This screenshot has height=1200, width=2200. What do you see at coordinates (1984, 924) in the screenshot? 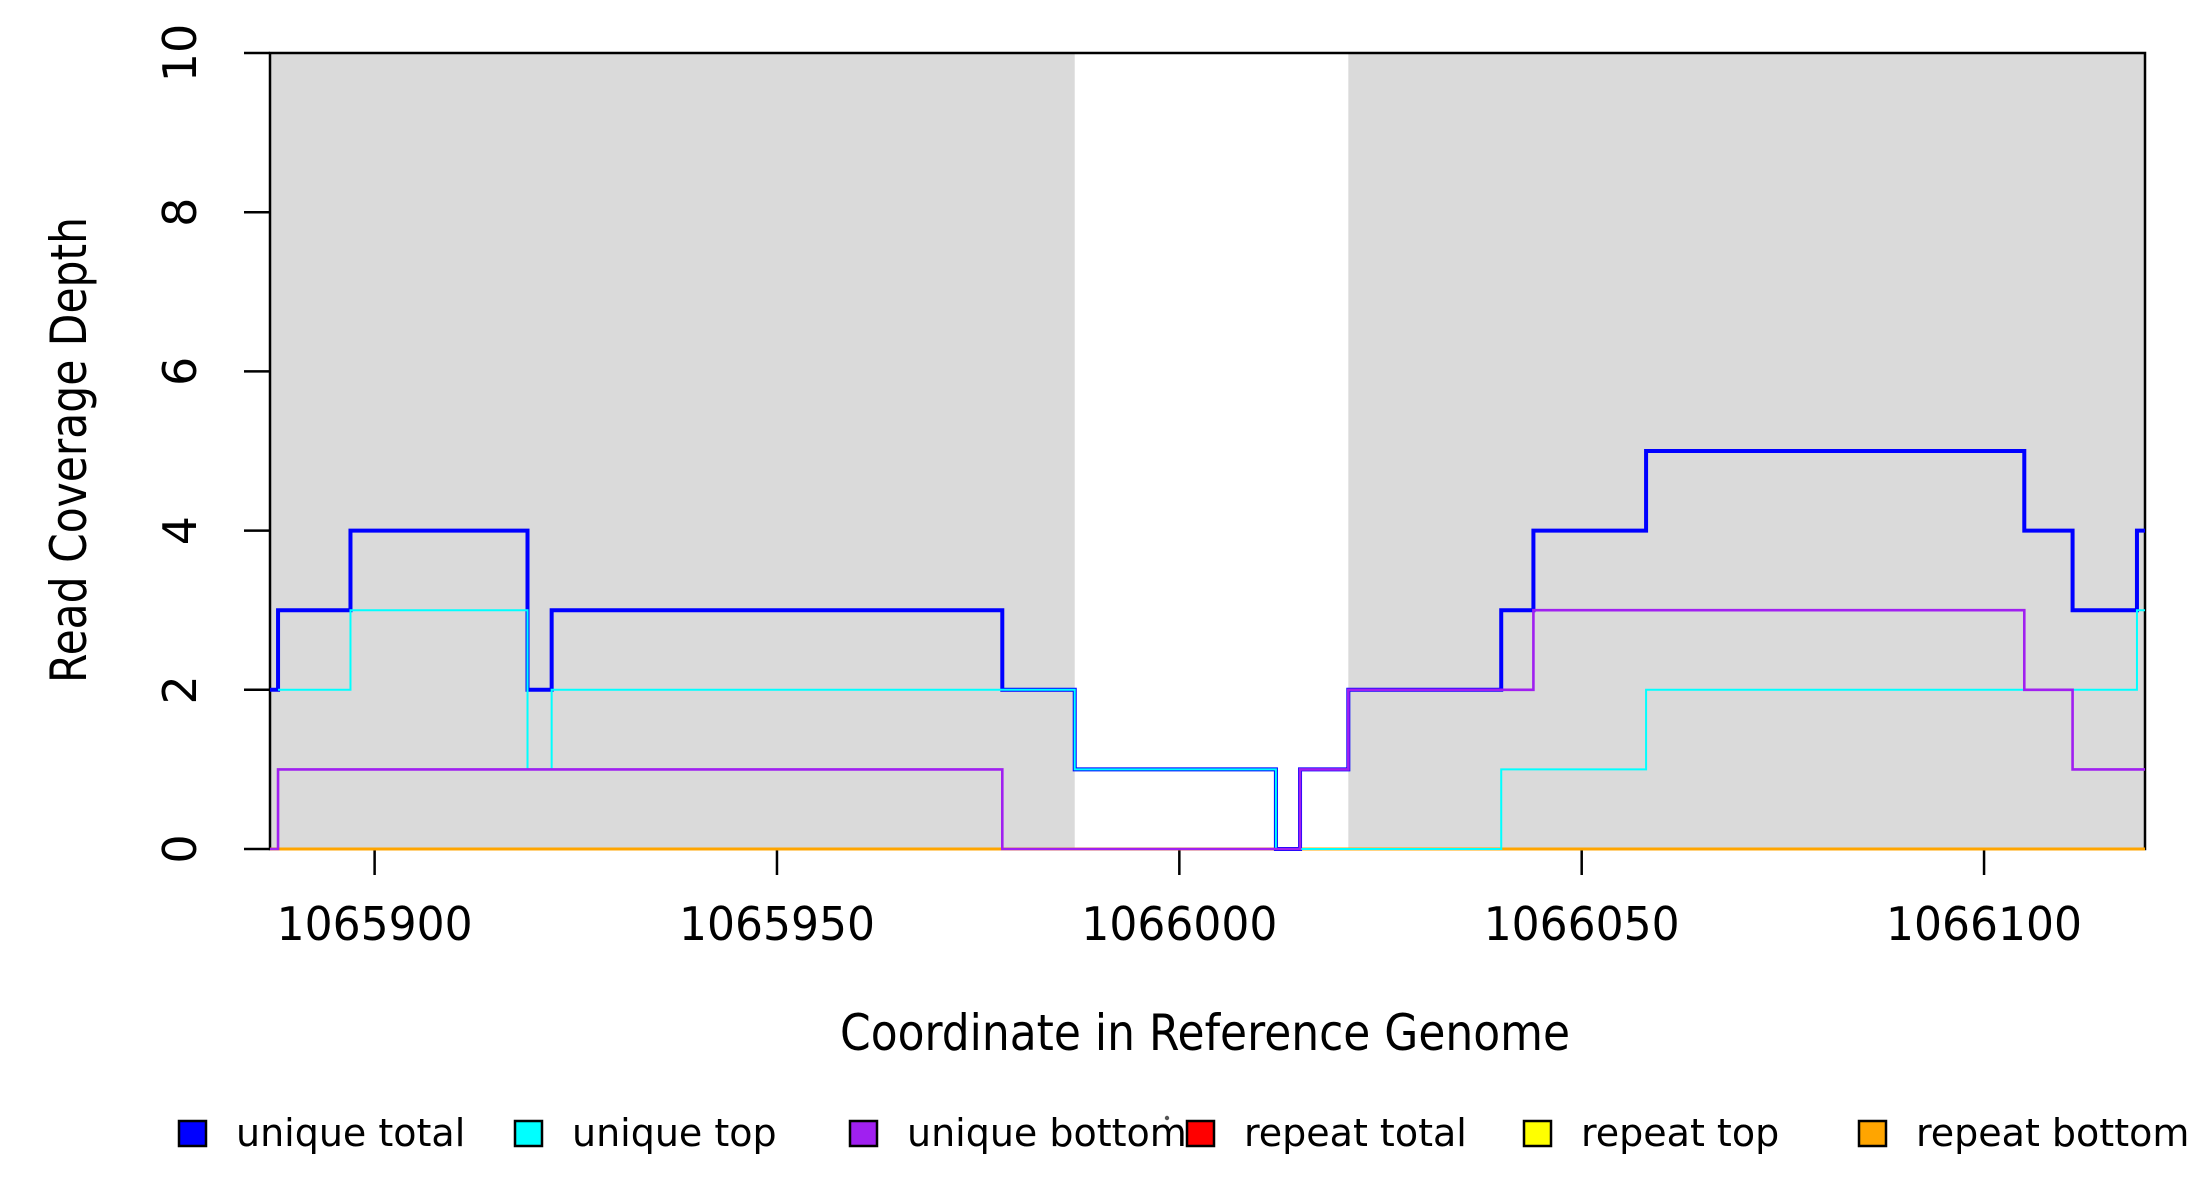
I see `x-tick-label: 1066100` at bounding box center [1984, 924].